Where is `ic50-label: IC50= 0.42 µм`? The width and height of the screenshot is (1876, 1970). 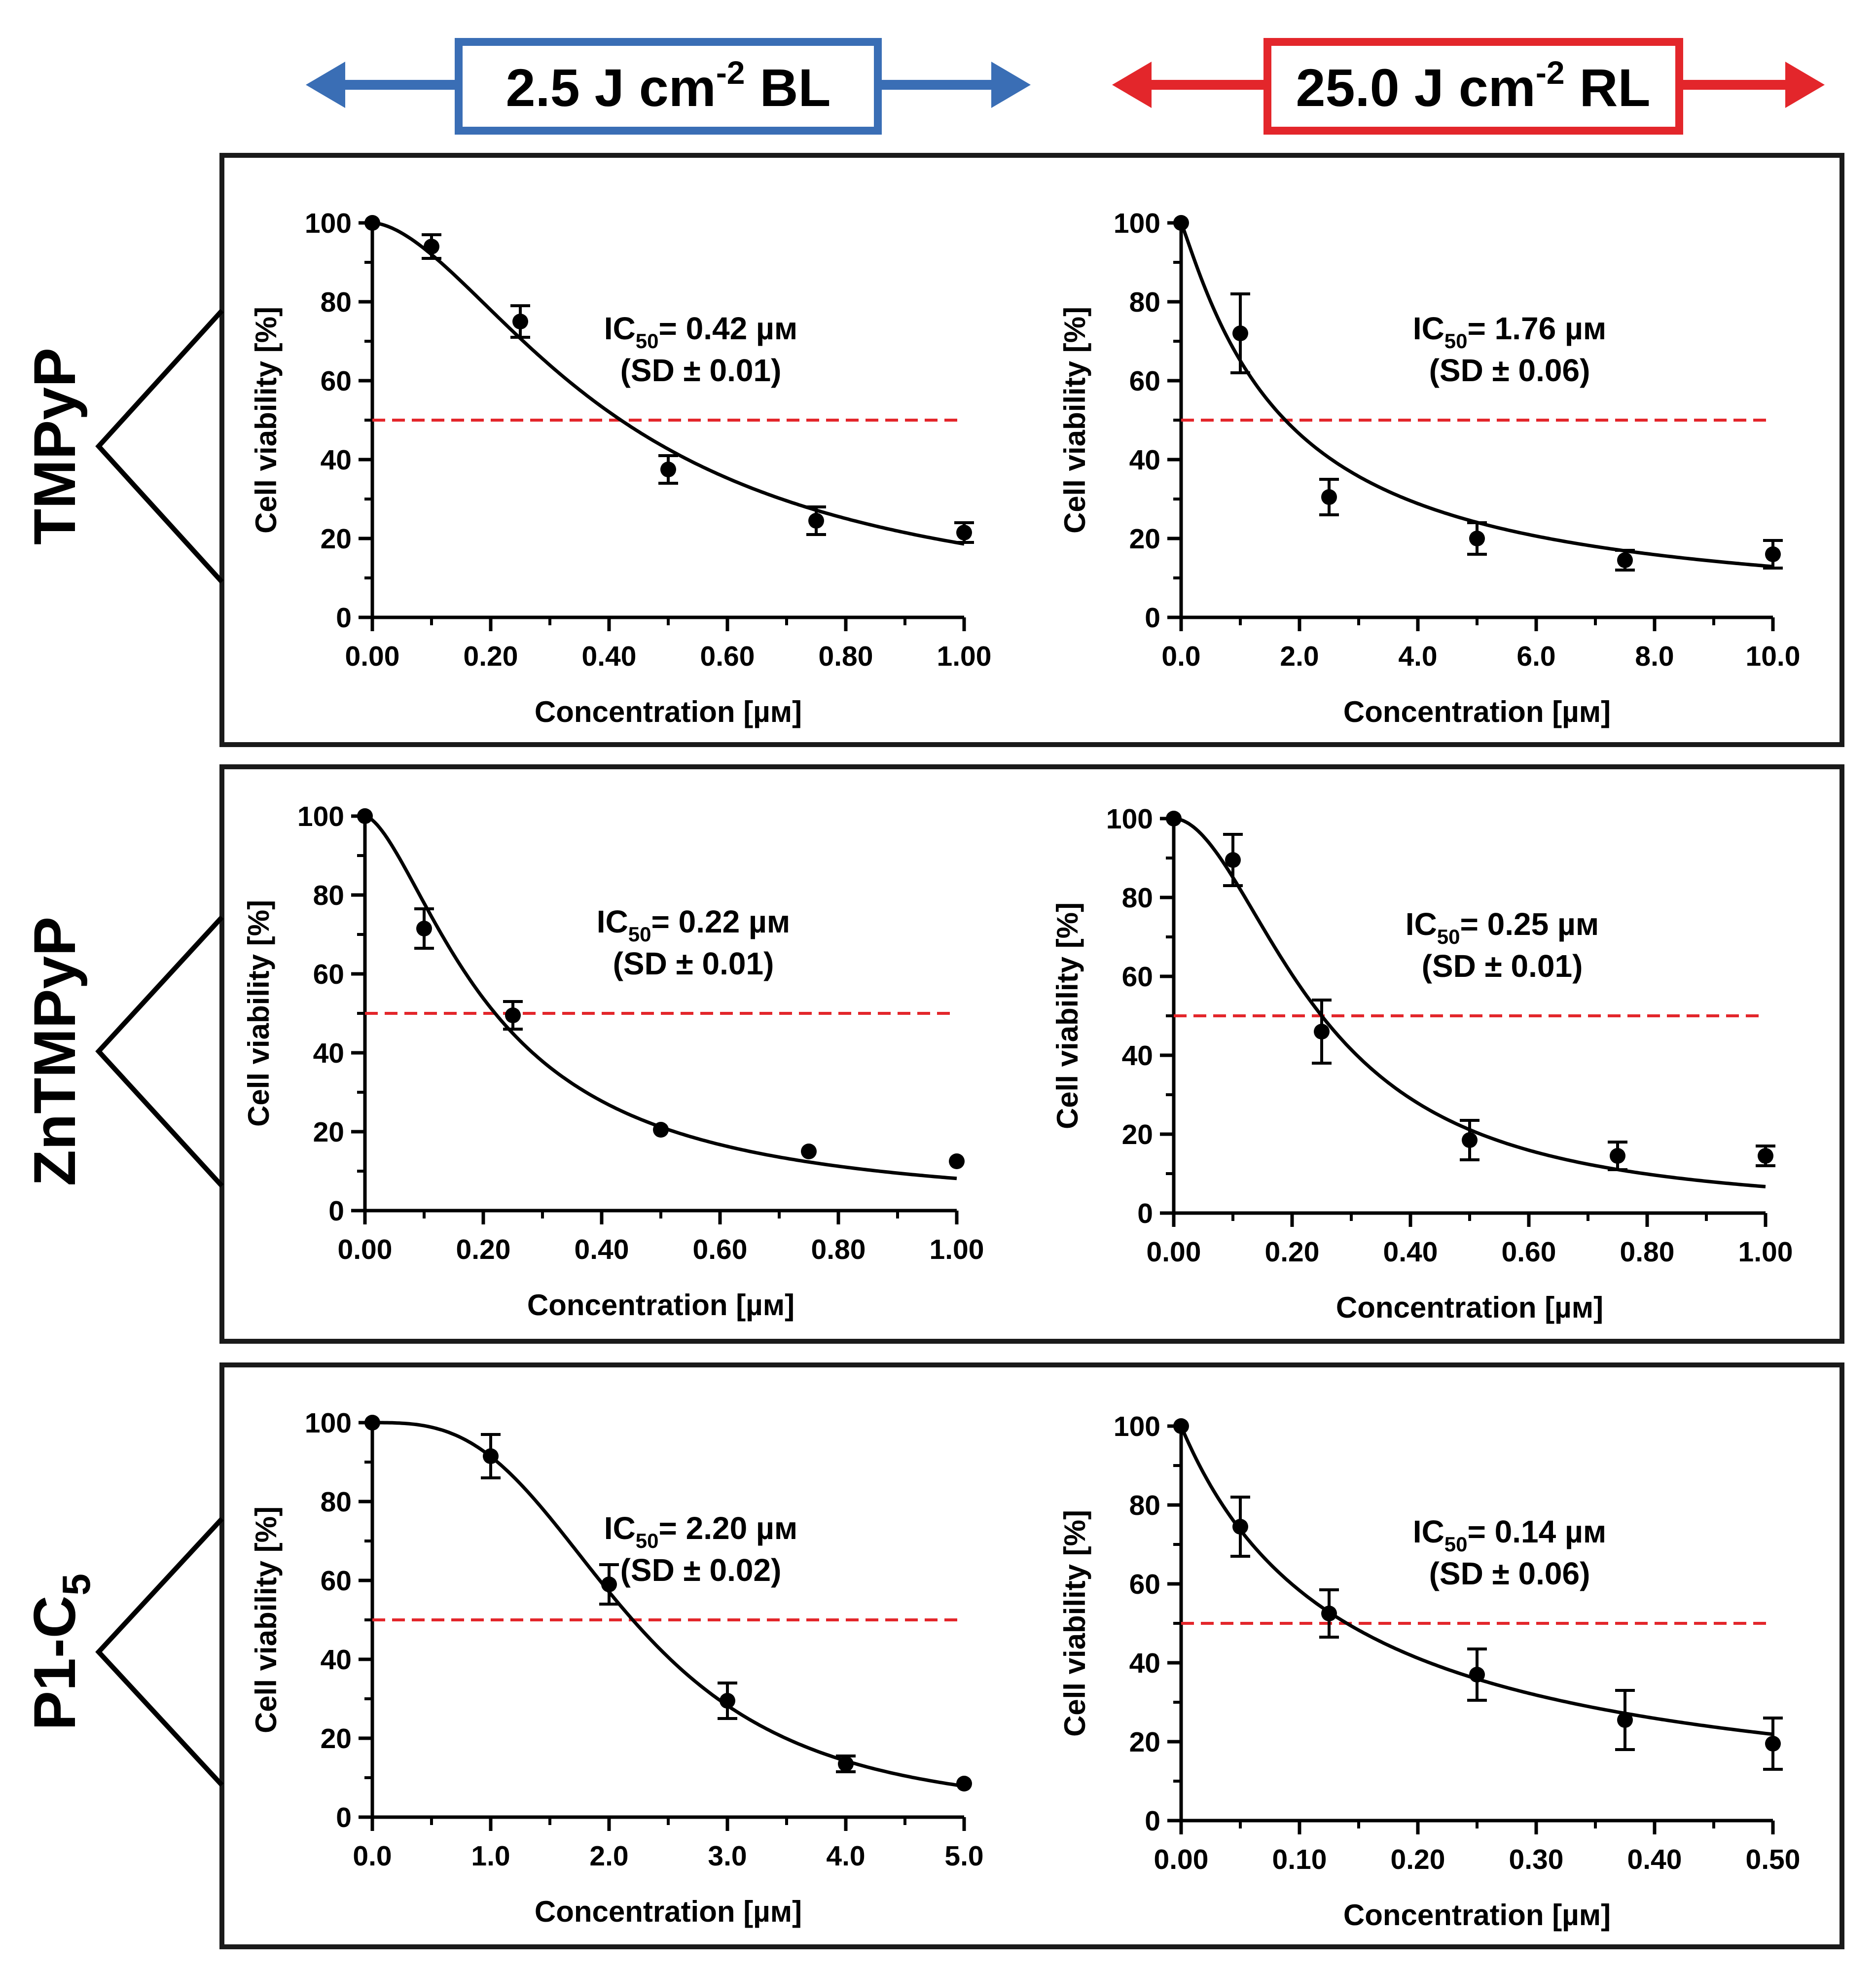 ic50-label: IC50= 0.42 µм is located at coordinates (700, 332).